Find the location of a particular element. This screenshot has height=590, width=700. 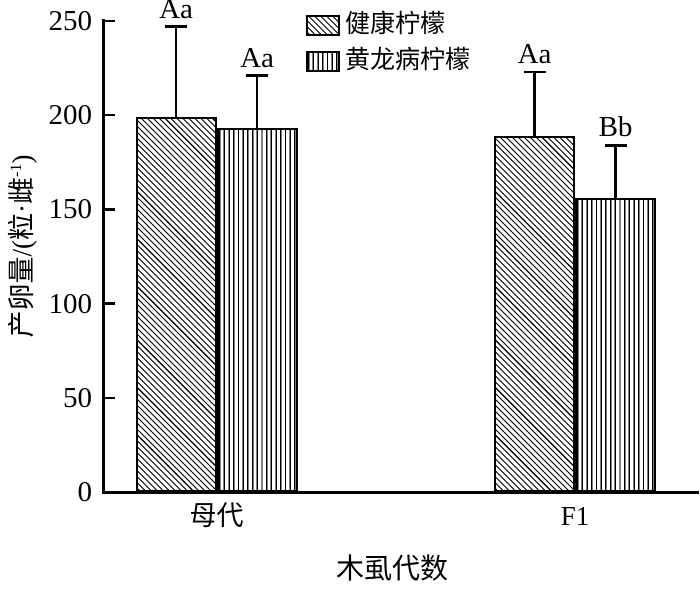

y-tick-label: 100 is located at coordinates (70, 303).